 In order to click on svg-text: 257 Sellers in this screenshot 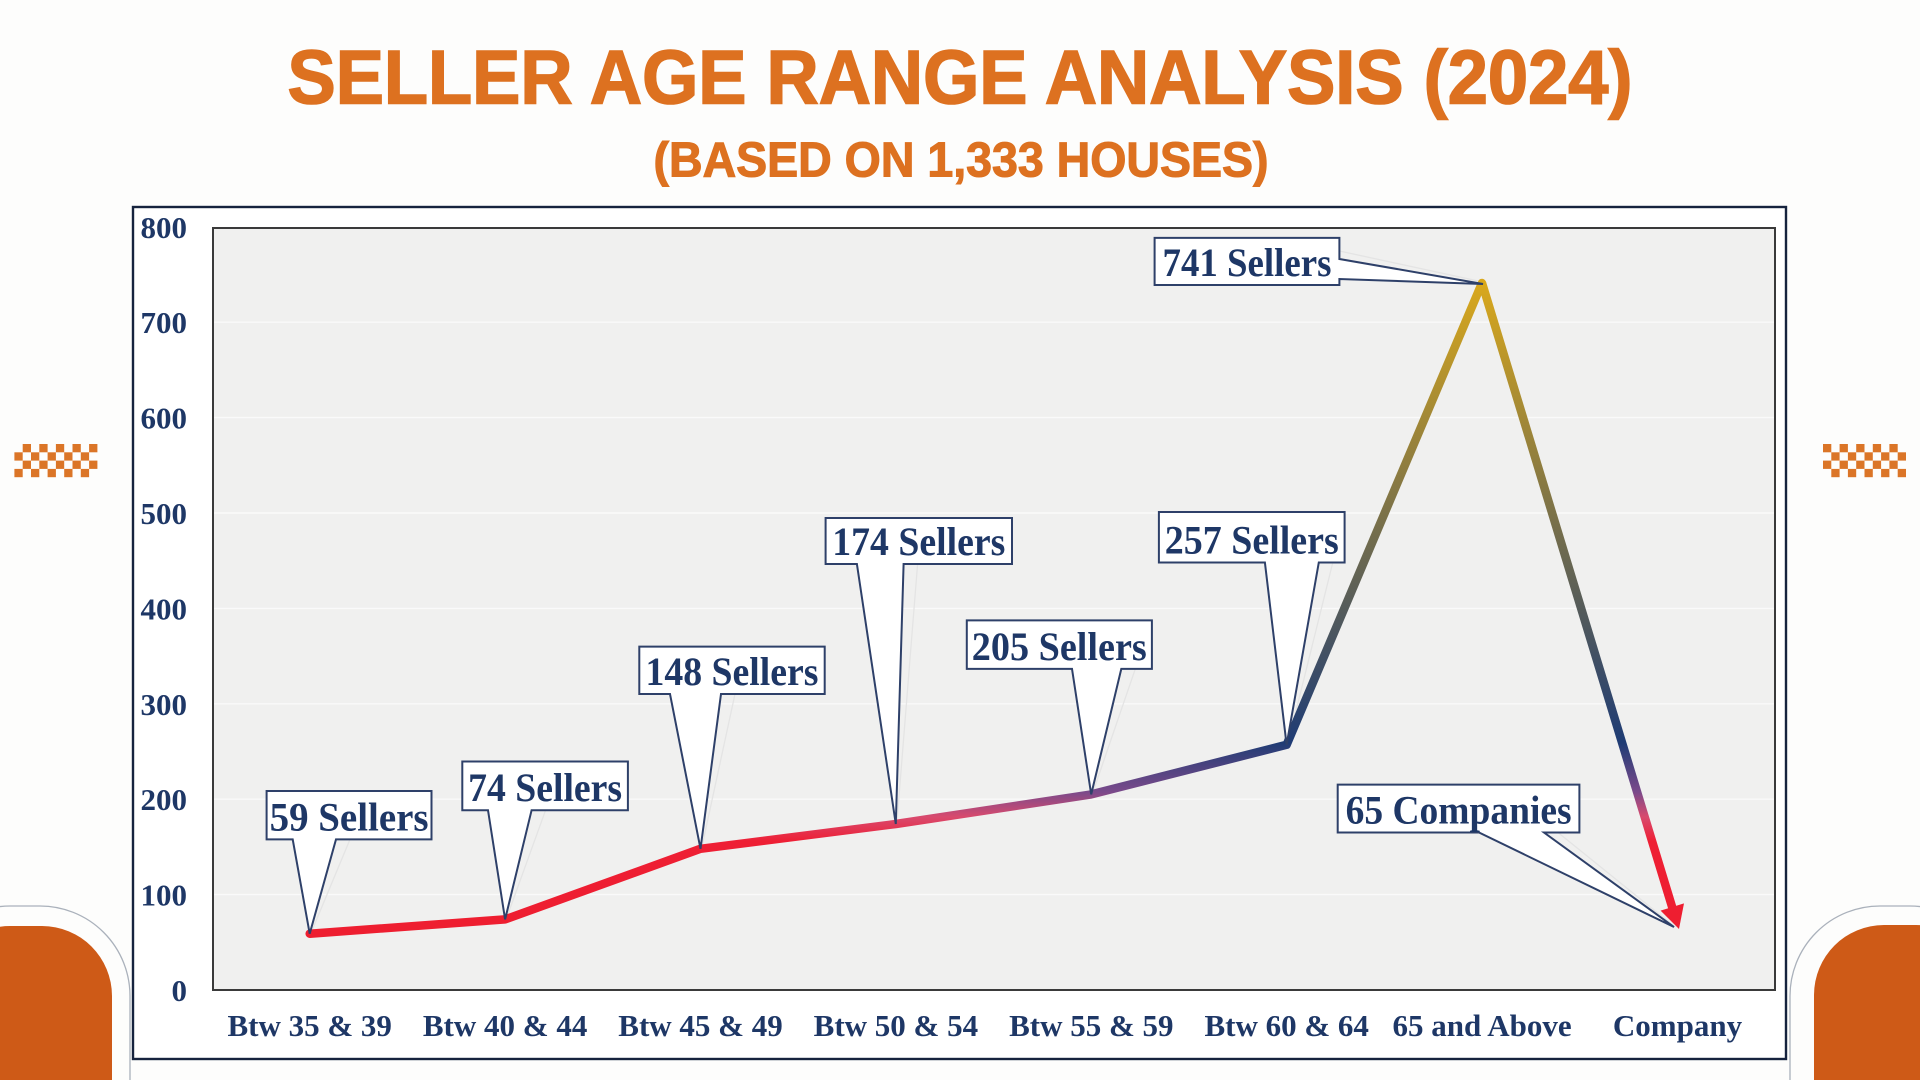, I will do `click(1252, 540)`.